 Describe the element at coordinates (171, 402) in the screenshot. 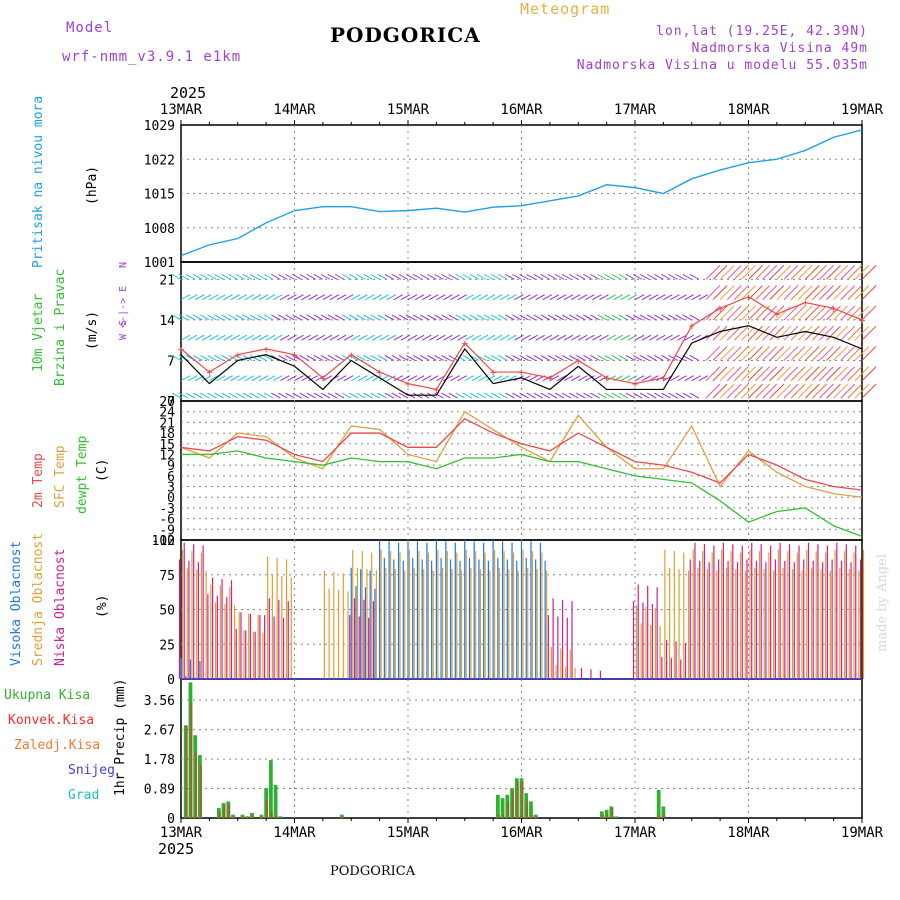

I see `y-tick-label: 0` at that location.